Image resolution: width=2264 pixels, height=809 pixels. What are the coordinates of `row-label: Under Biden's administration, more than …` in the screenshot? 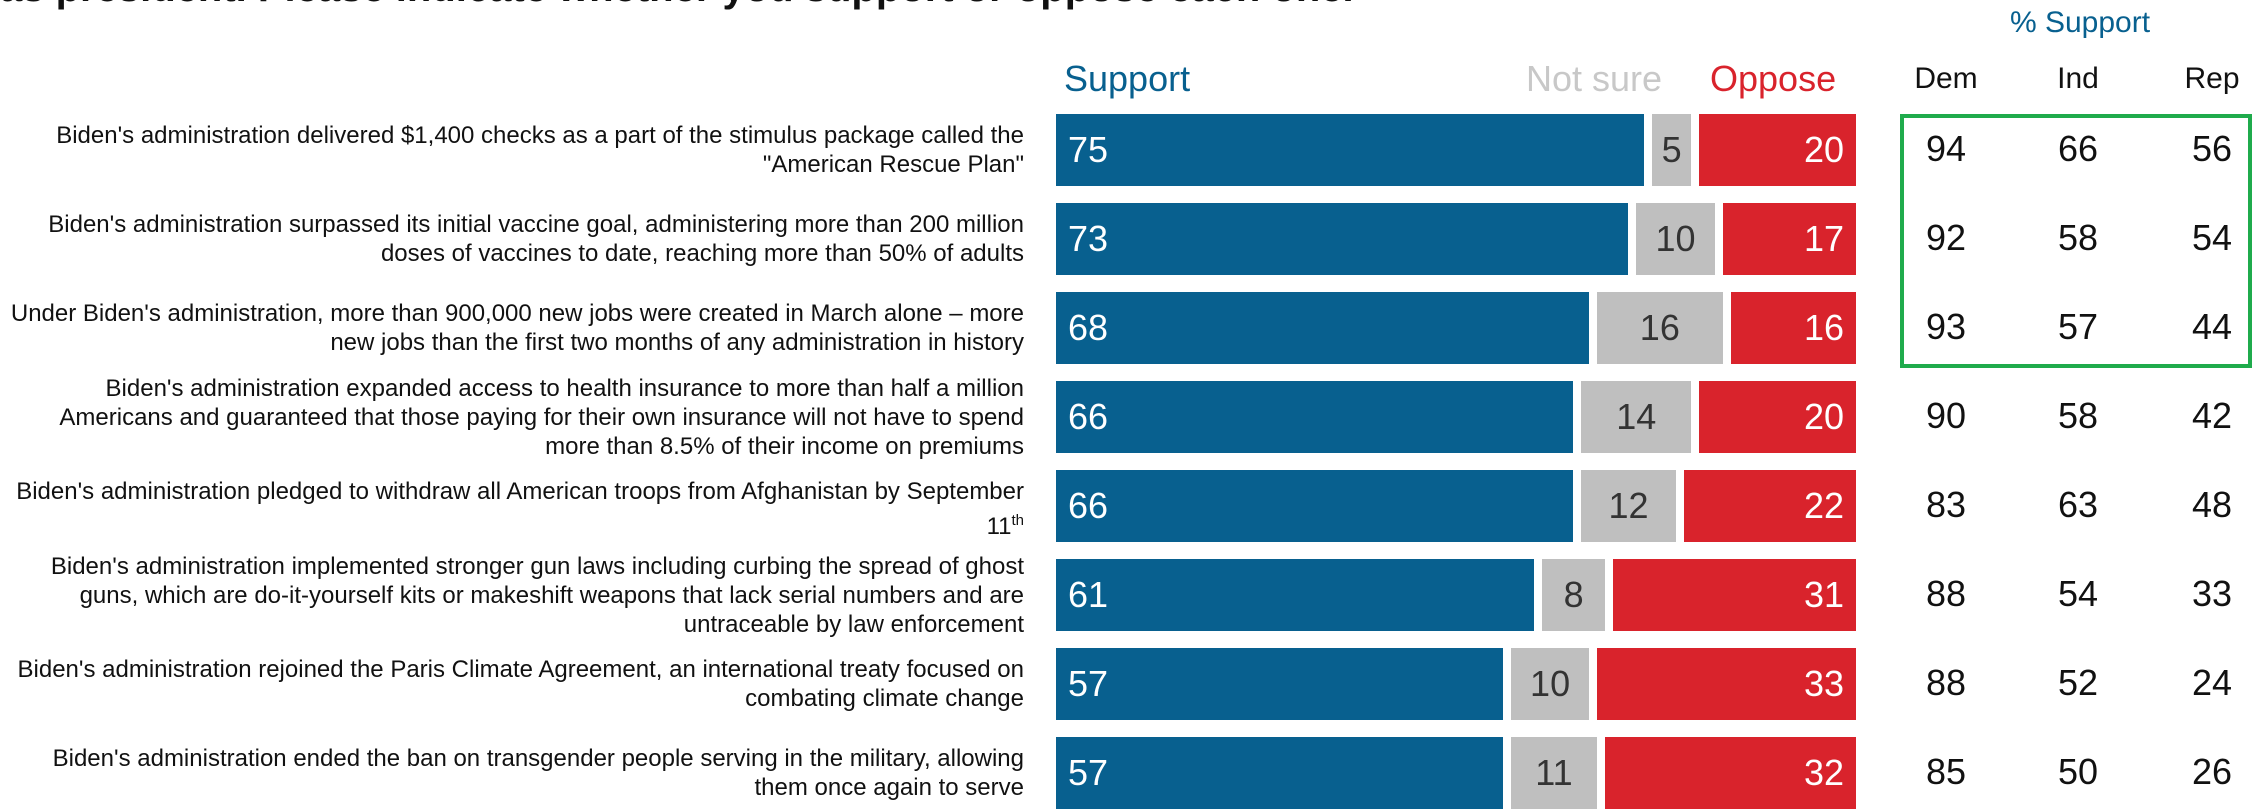 It's located at (517, 328).